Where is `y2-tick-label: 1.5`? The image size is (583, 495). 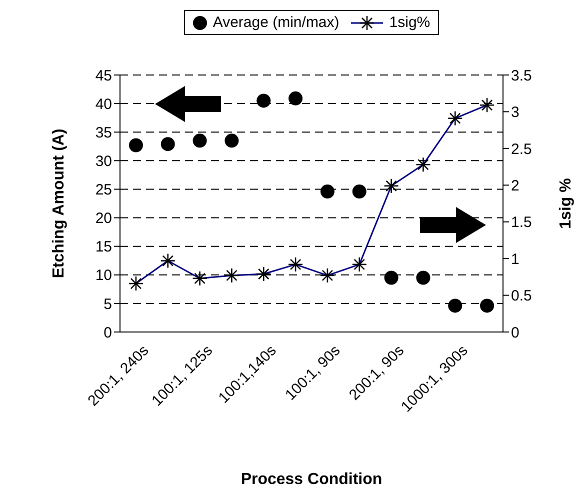 y2-tick-label: 1.5 is located at coordinates (521, 223).